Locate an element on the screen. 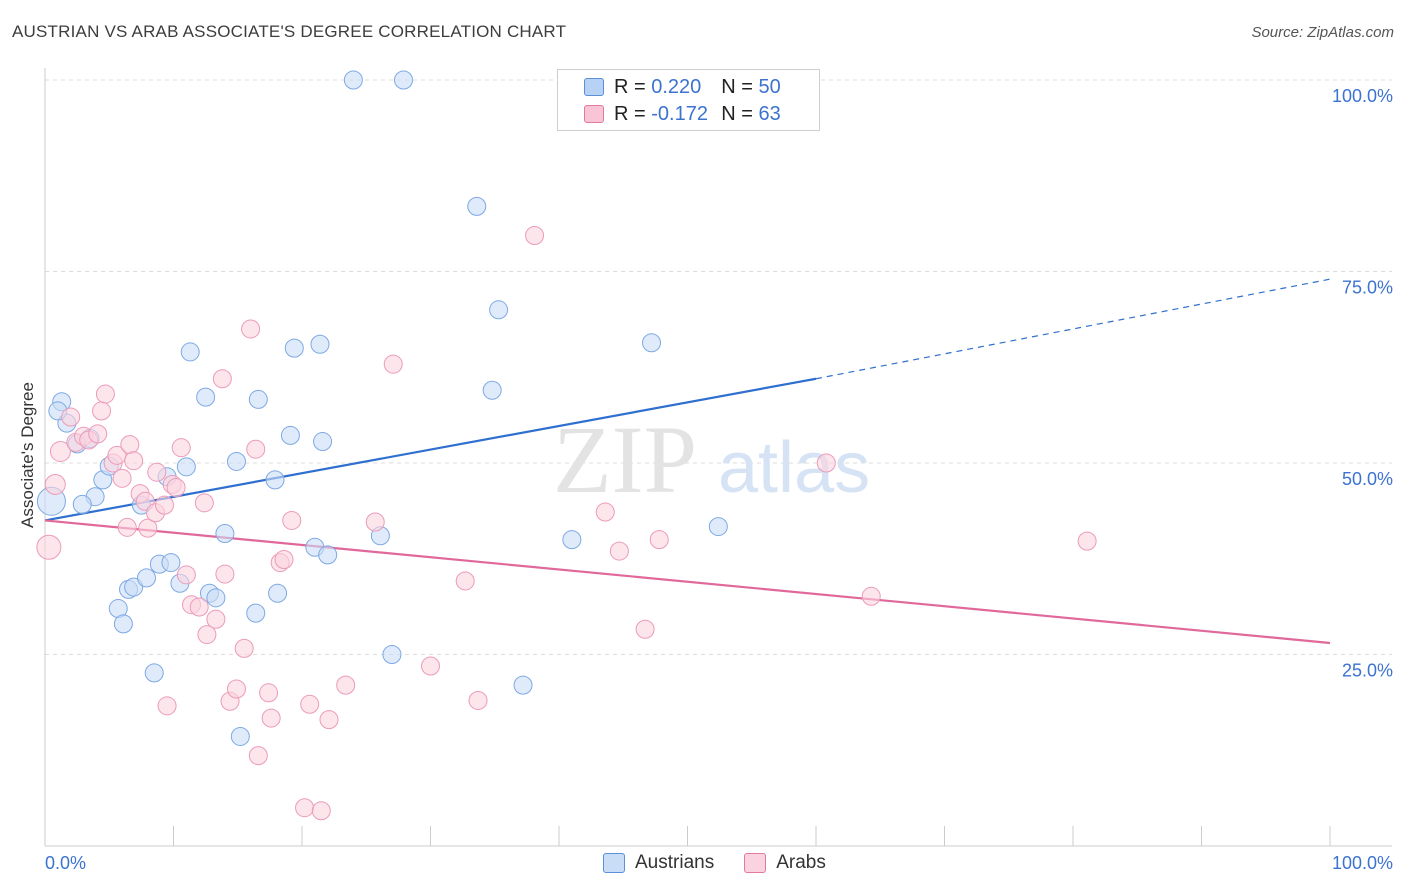 The image size is (1406, 892). legend-item-austrians: Austrians is located at coordinates (658, 863).